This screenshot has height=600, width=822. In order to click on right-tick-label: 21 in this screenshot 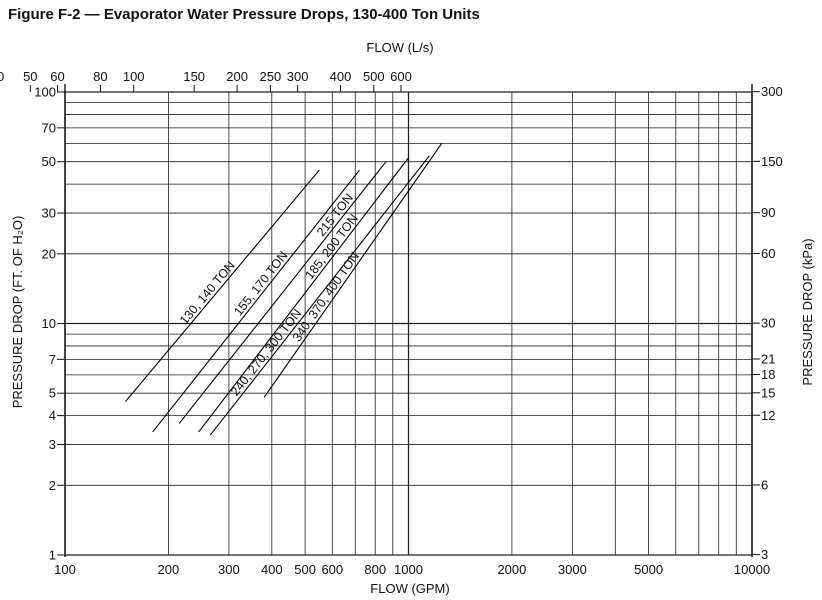, I will do `click(768, 358)`.